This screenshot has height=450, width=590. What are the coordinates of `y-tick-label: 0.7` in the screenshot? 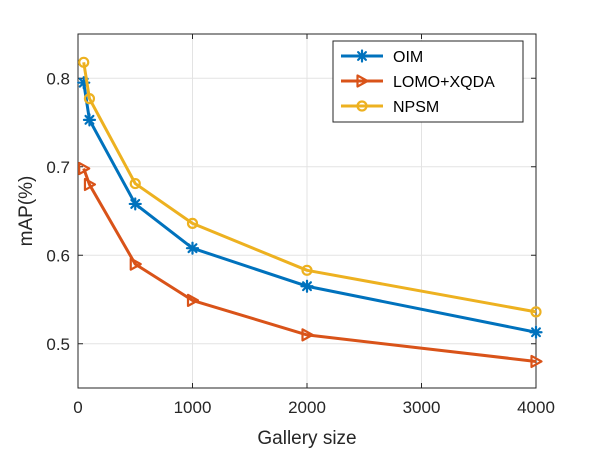 It's located at (58, 167).